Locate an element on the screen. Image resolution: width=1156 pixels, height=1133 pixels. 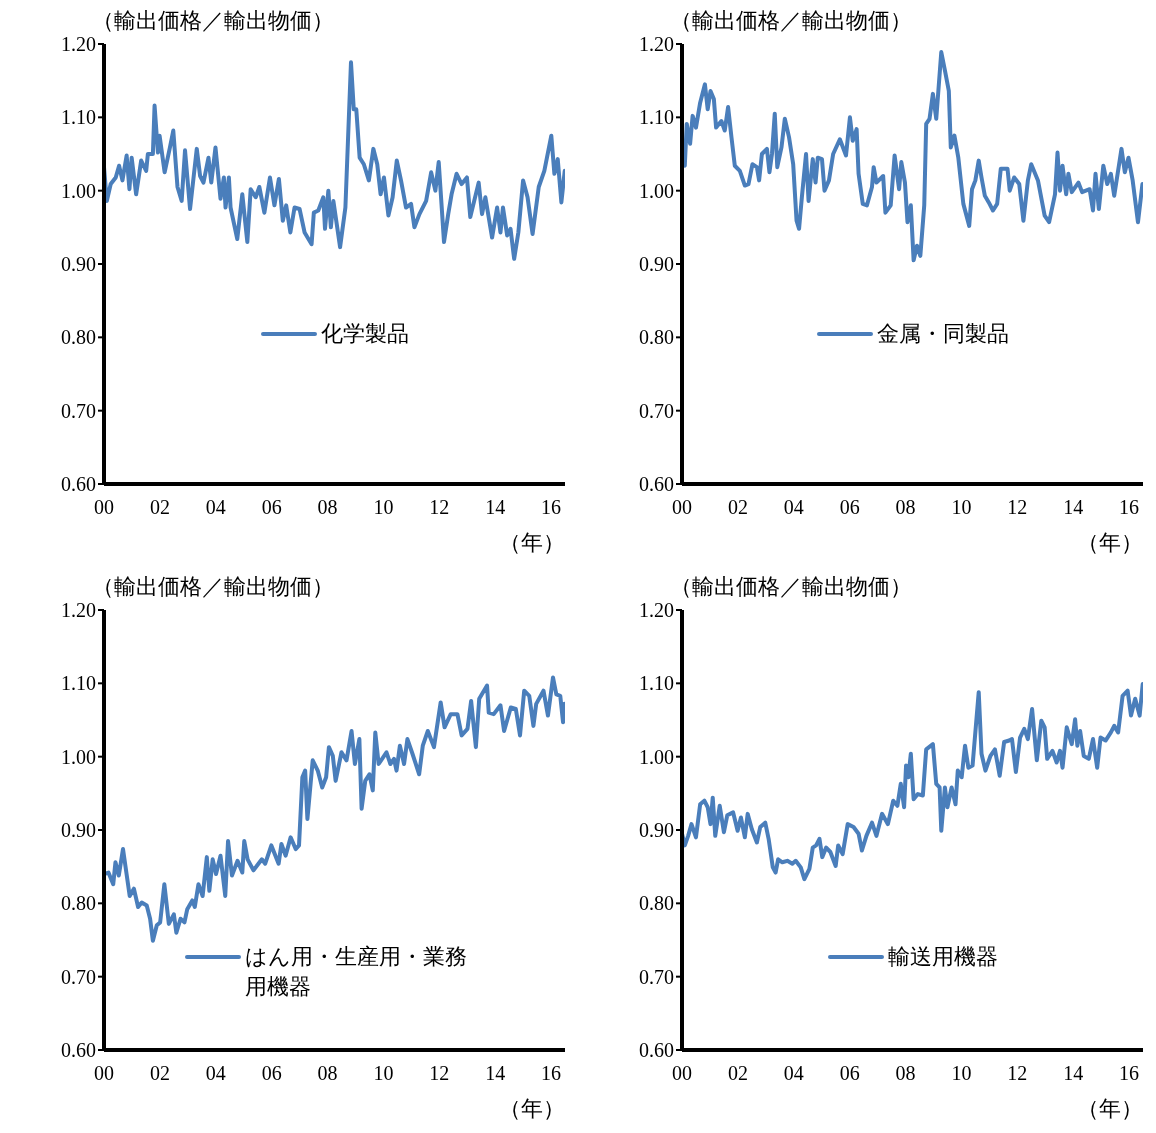
legend-label: はん用・生産用・業務用機器 is located at coordinates (356, 972).